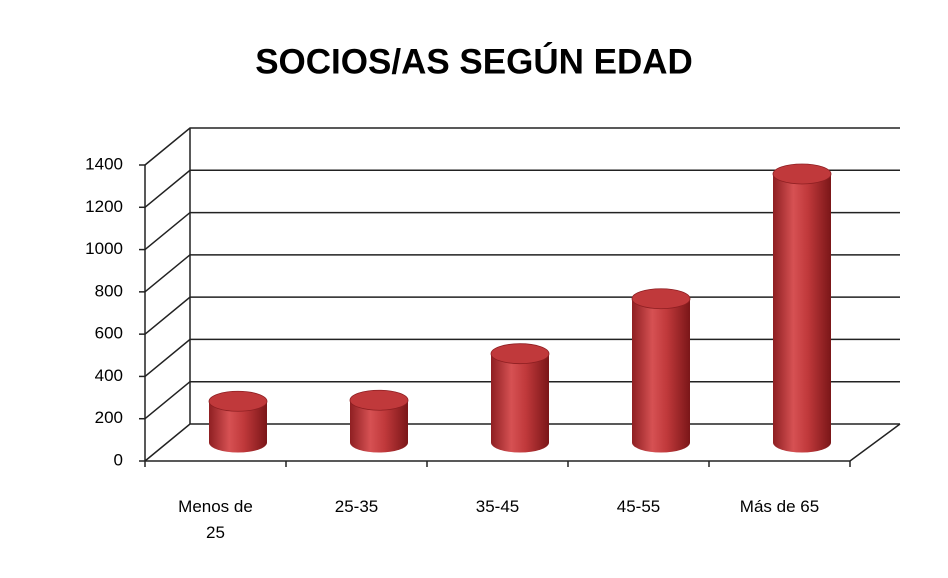  I want to click on y-tick-label: 800, so click(109, 290).